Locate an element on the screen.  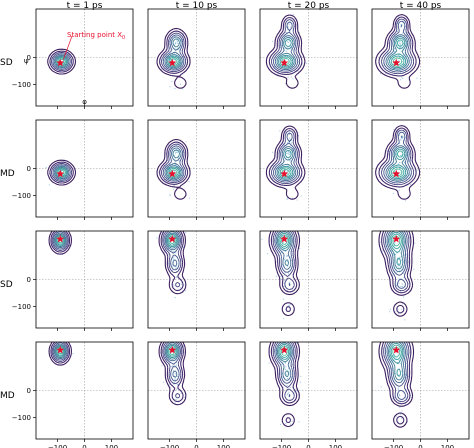
panel-r0-c2: t = 20 ps is located at coordinates (308, 55).